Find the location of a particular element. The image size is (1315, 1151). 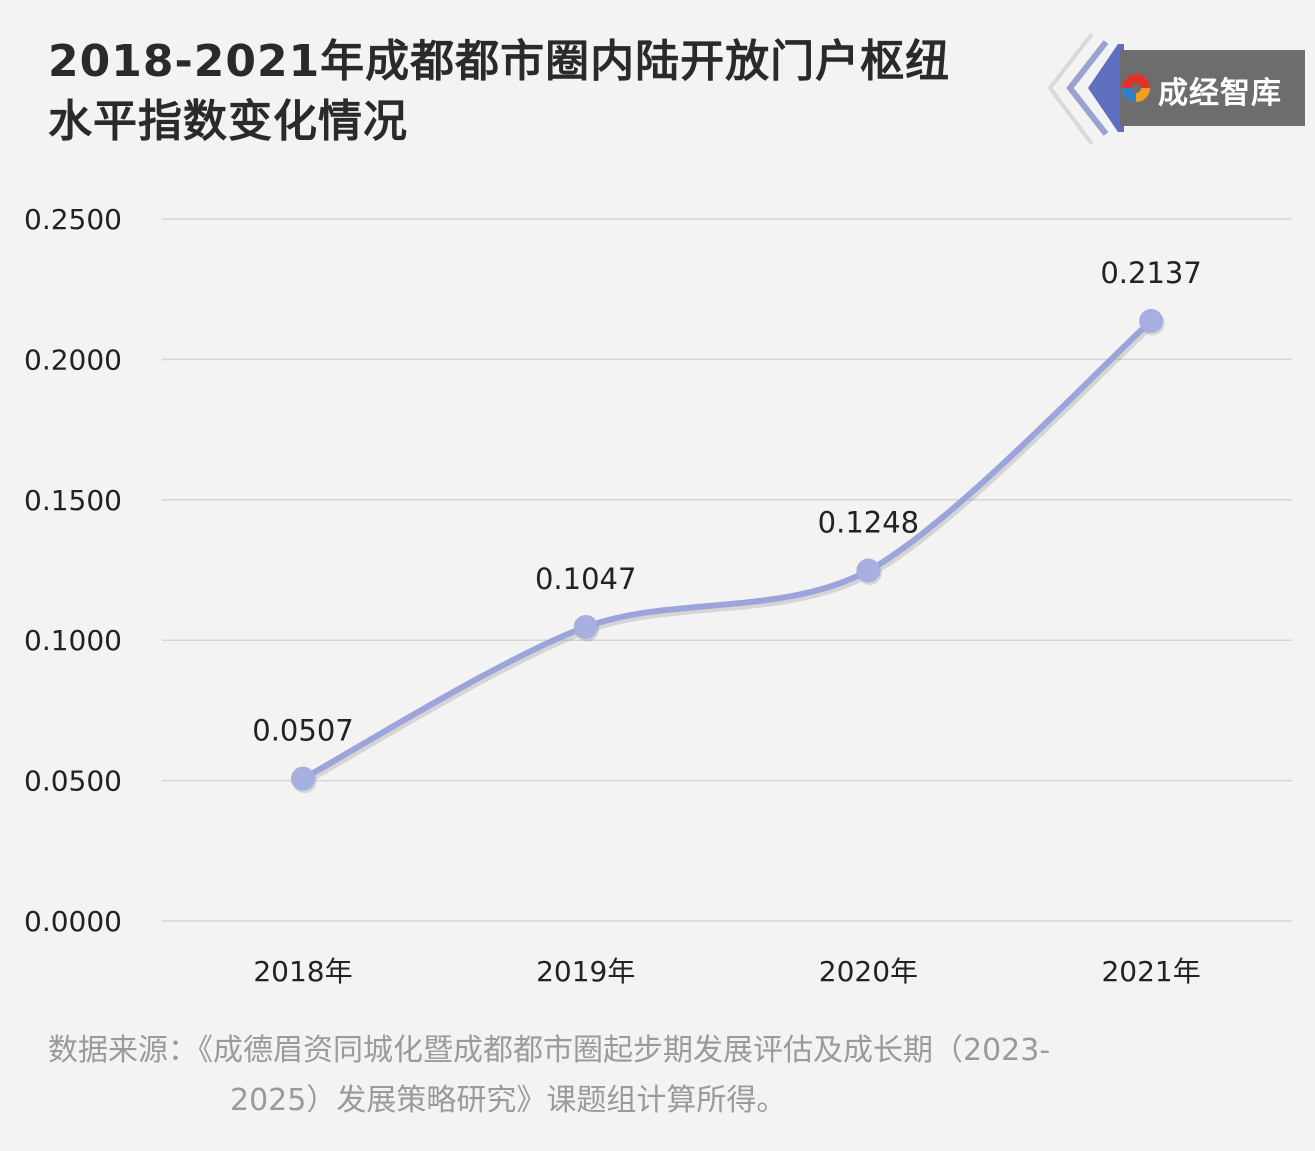

chart-title-line1: 2018-2021年成都都市圈内陆开放门户枢纽 is located at coordinates (499, 61).